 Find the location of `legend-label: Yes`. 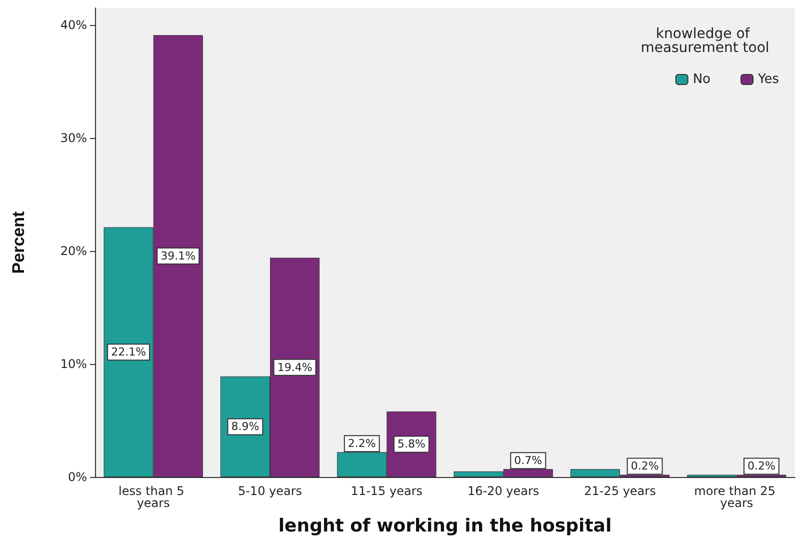

legend-label: Yes is located at coordinates (768, 79).